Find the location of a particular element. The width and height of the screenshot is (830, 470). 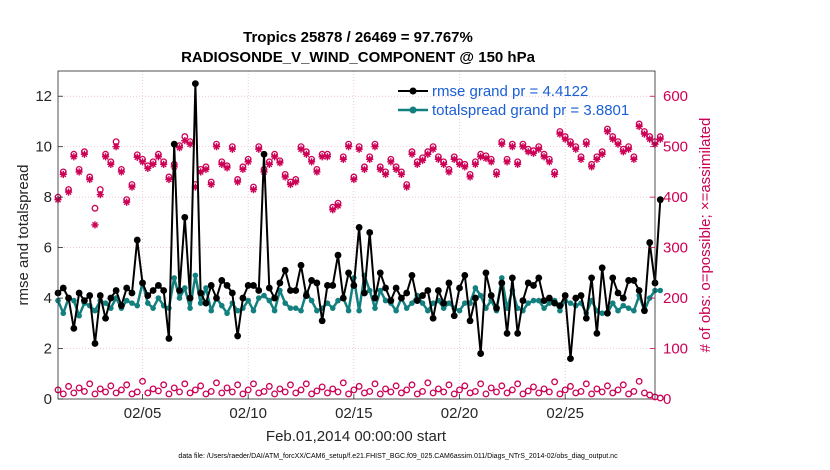

legend-totalspread-label: totalspread grand pr = 3.8801 is located at coordinates (530, 110).